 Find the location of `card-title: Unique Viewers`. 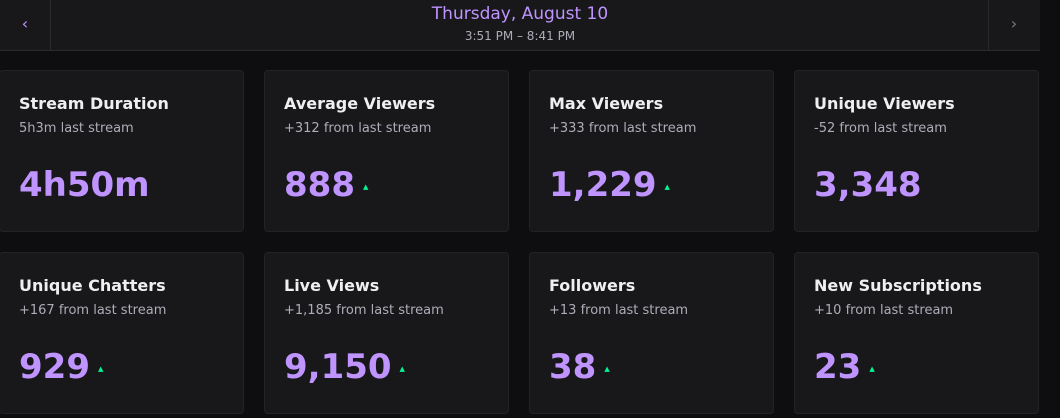

card-title: Unique Viewers is located at coordinates (884, 103).